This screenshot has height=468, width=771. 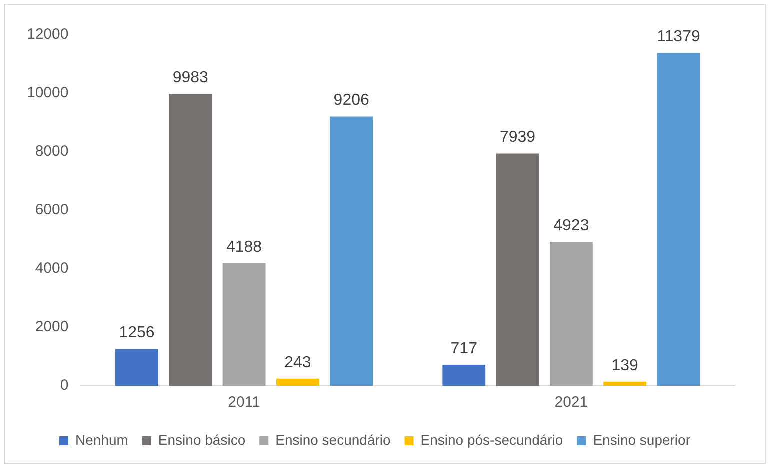 What do you see at coordinates (518, 137) in the screenshot?
I see `data-label: 7939` at bounding box center [518, 137].